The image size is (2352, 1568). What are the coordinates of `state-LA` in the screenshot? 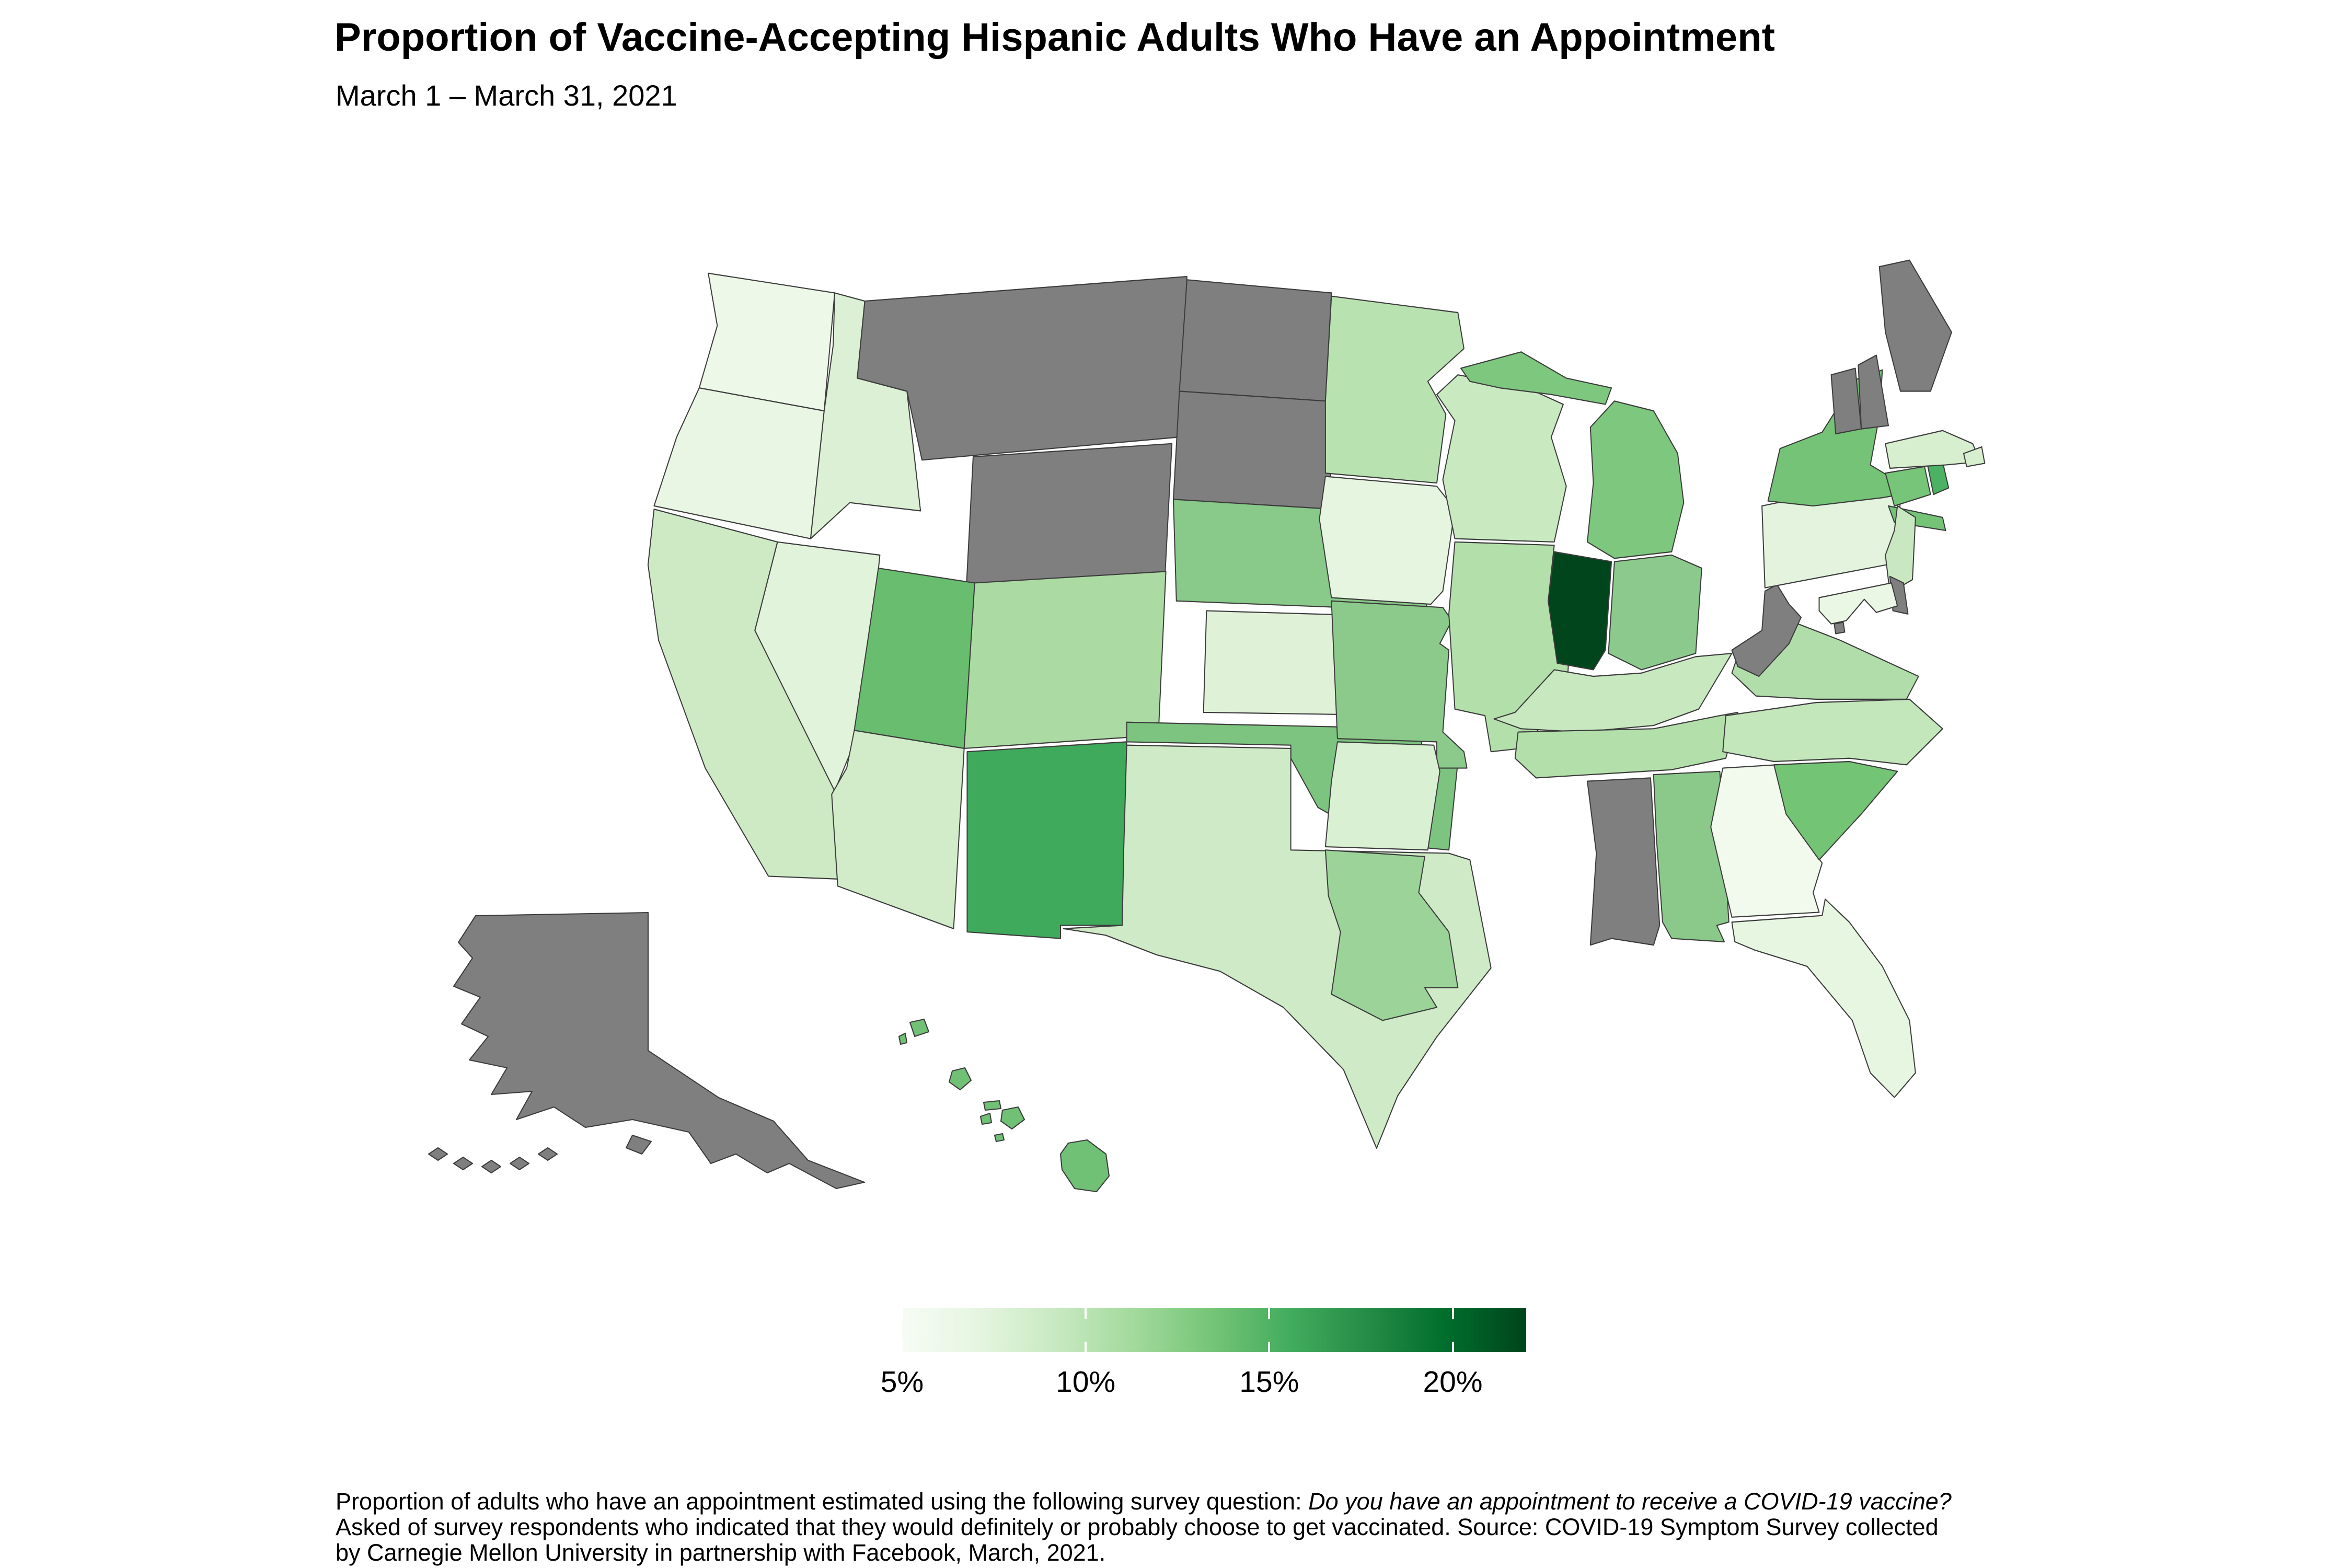 It's located at (1391, 935).